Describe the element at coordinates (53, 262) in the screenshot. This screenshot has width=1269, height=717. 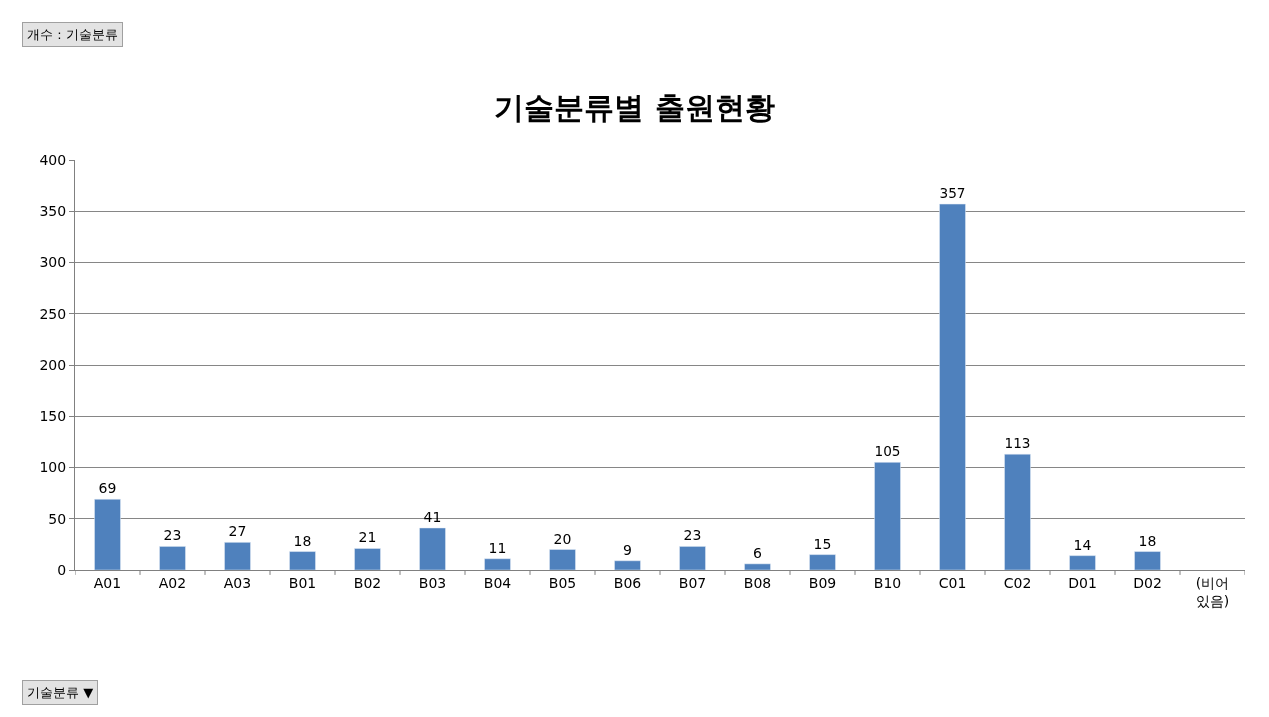
I see `y-tick-label: 300` at that location.